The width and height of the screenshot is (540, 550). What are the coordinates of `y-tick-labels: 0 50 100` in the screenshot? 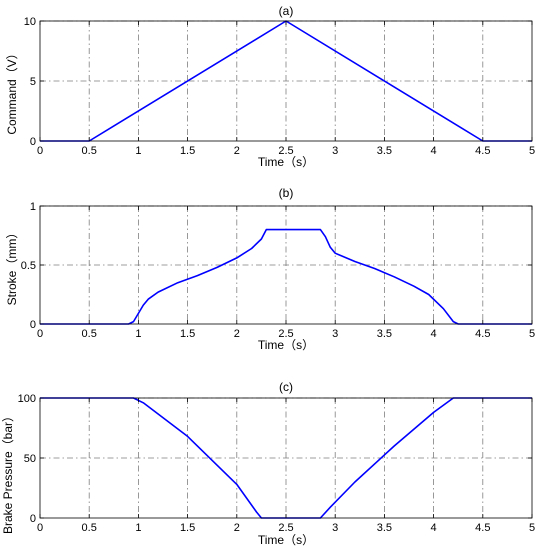 It's located at (27, 459).